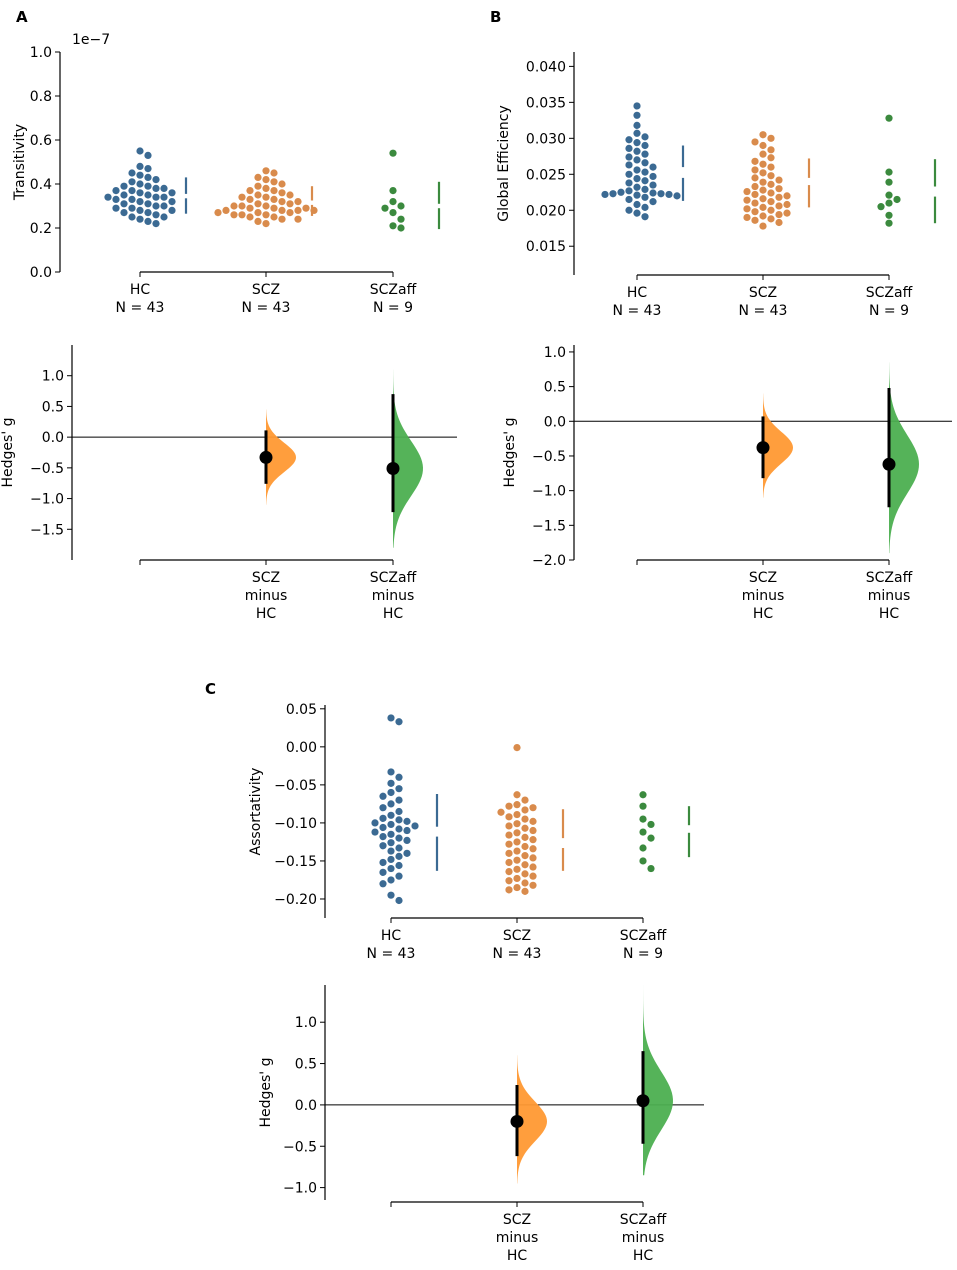 The height and width of the screenshot is (1270, 957). I want to click on panel-a-effect-comparison-label: HC, so click(393, 614).